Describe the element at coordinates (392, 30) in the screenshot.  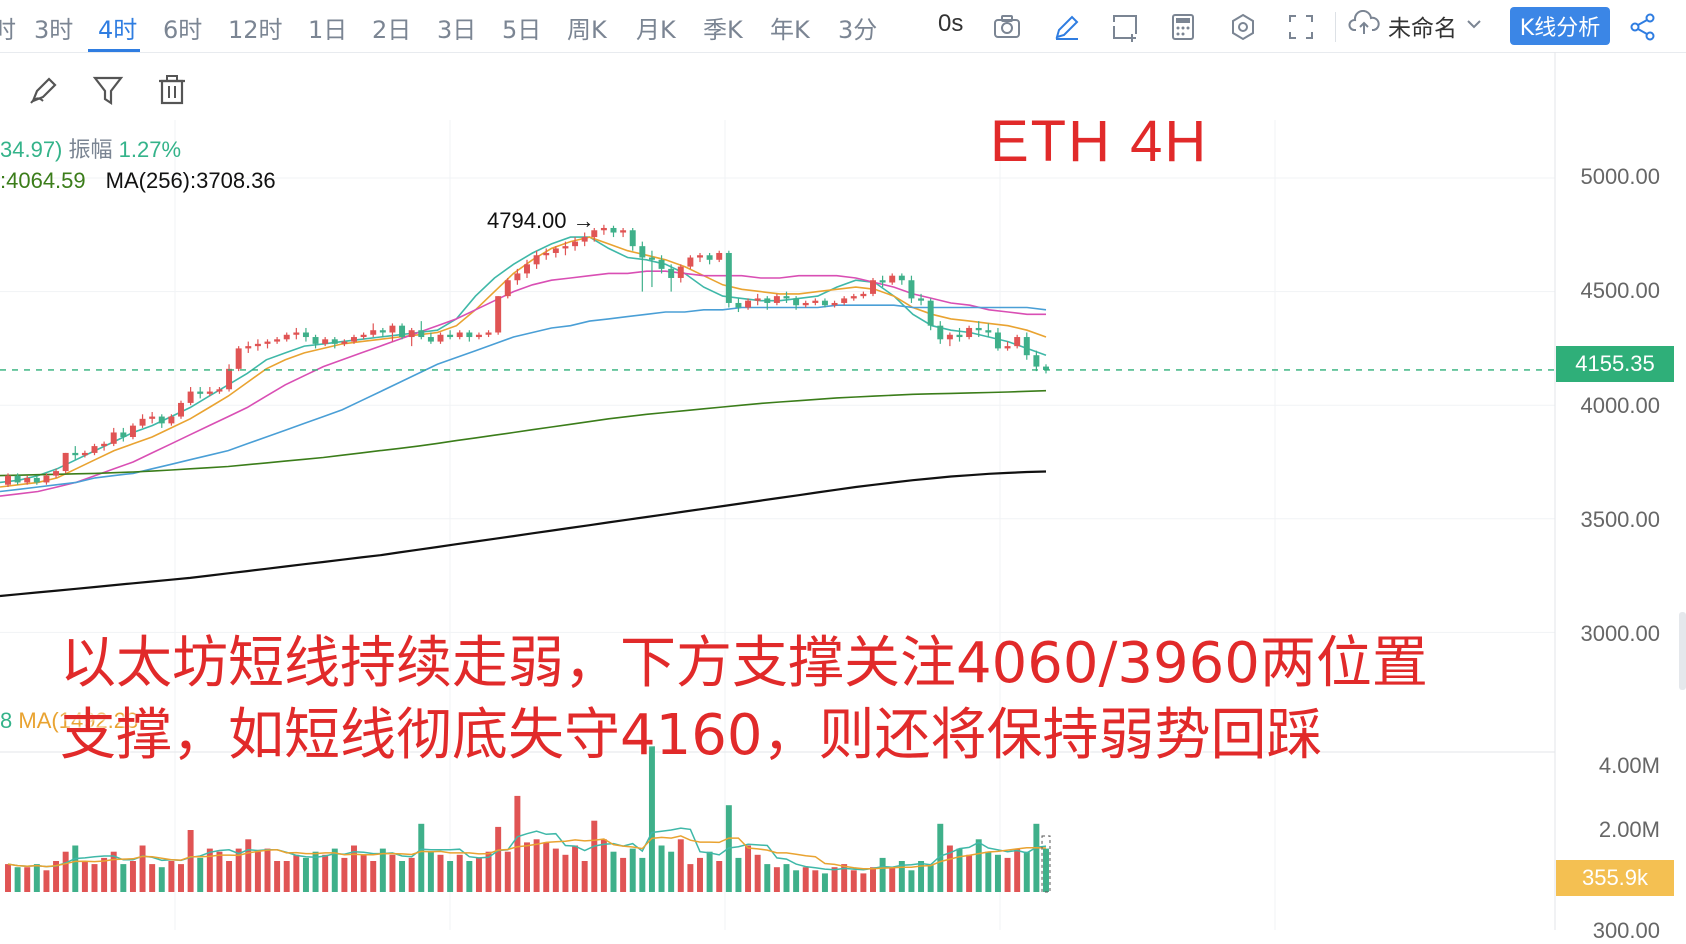
I see `timeframe-2d: 2日` at that location.